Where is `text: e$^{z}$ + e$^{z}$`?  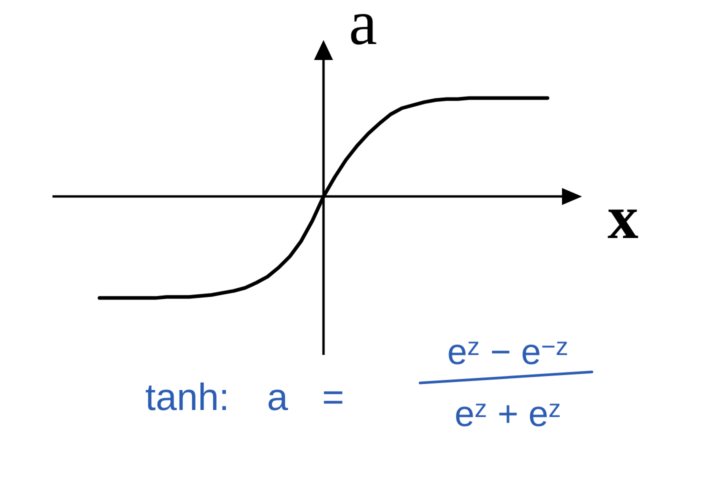 text: e$^{z}$ + e$^{z}$ is located at coordinates (508, 415).